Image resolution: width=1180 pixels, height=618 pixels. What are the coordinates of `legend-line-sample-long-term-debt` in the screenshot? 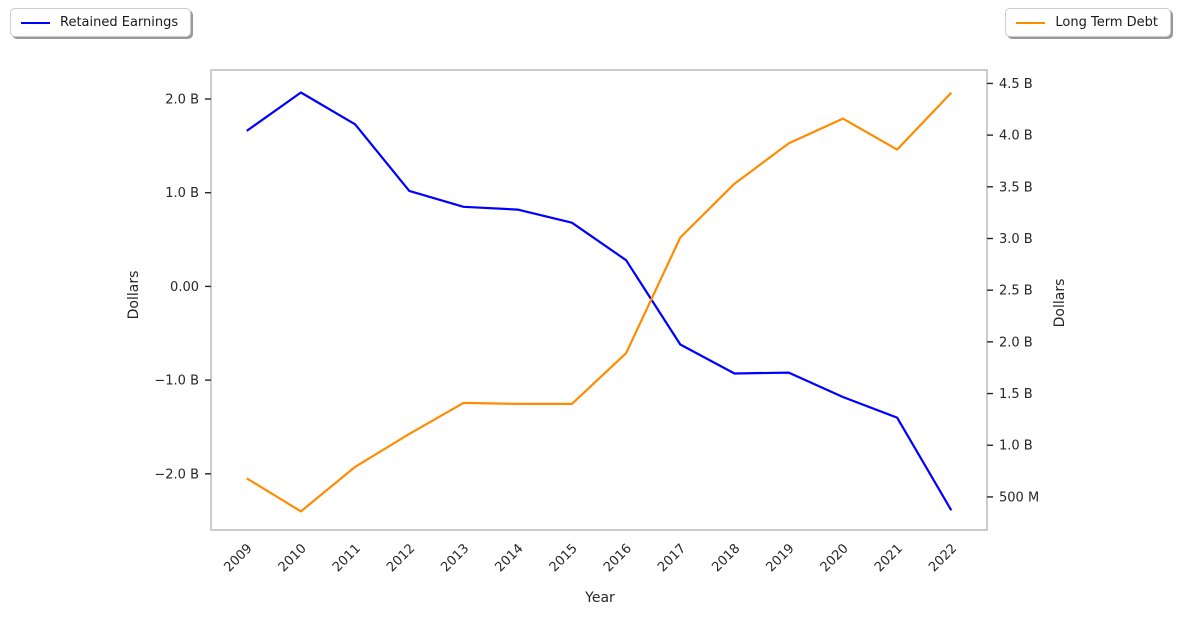 It's located at (1031, 22).